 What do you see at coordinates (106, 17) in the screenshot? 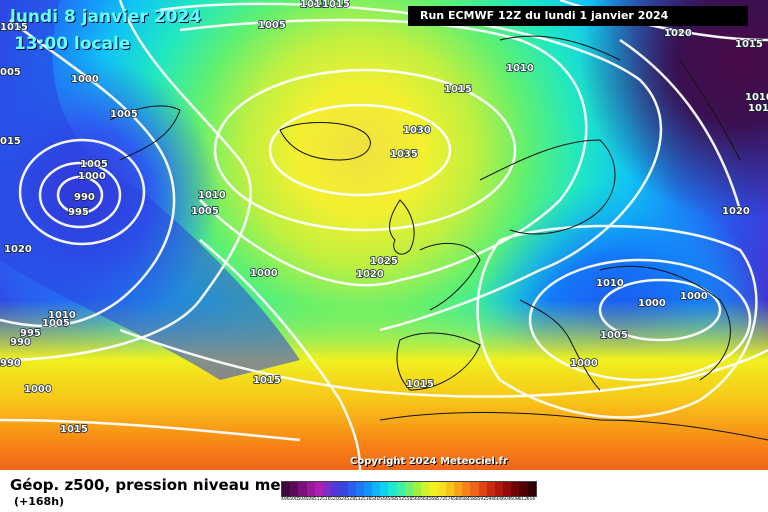
I see `forecast-date-title: lundi 8 janvier 2024` at bounding box center [106, 17].